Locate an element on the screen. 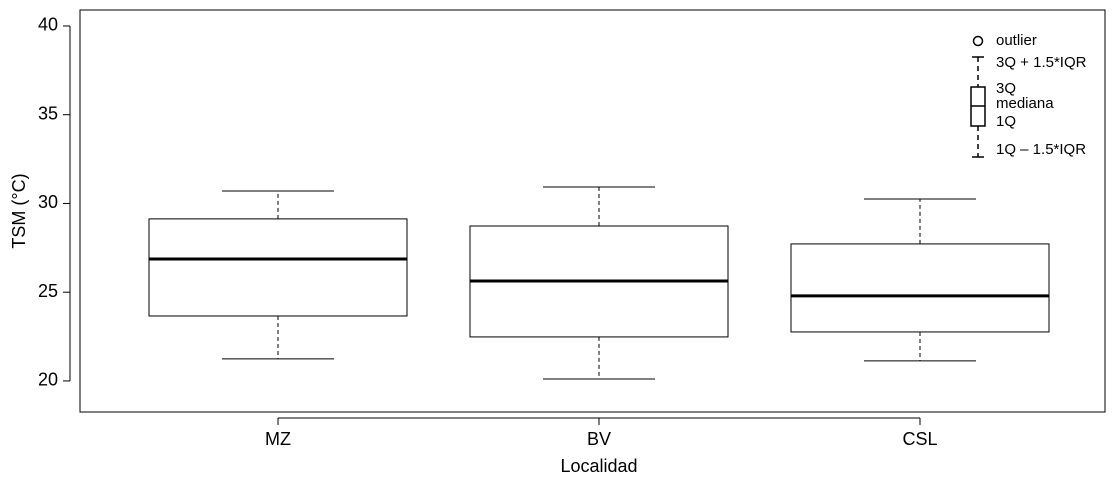 The image size is (1113, 485). y-tick-label: 35 is located at coordinates (48, 113).